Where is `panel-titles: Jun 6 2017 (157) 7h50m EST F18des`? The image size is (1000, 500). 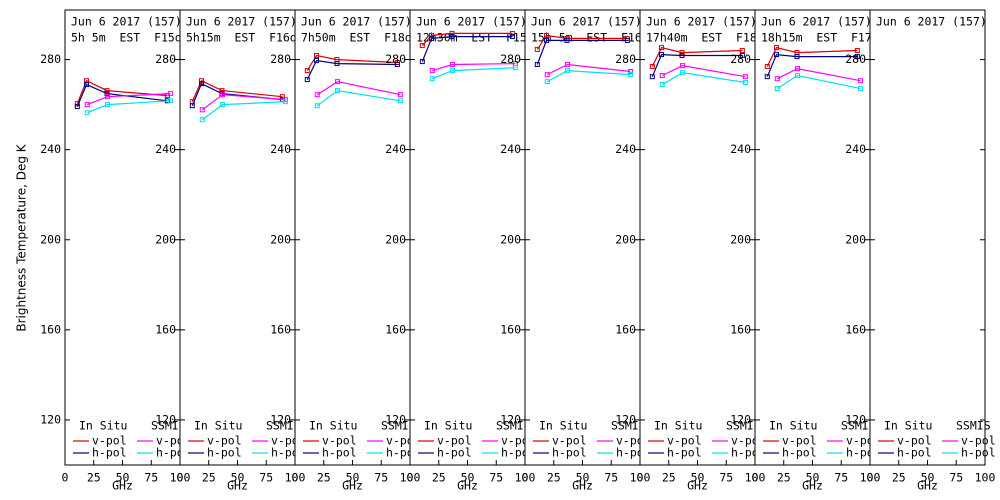 panel-titles: Jun 6 2017 (157) 7h50m EST F18des is located at coordinates (355, 30).